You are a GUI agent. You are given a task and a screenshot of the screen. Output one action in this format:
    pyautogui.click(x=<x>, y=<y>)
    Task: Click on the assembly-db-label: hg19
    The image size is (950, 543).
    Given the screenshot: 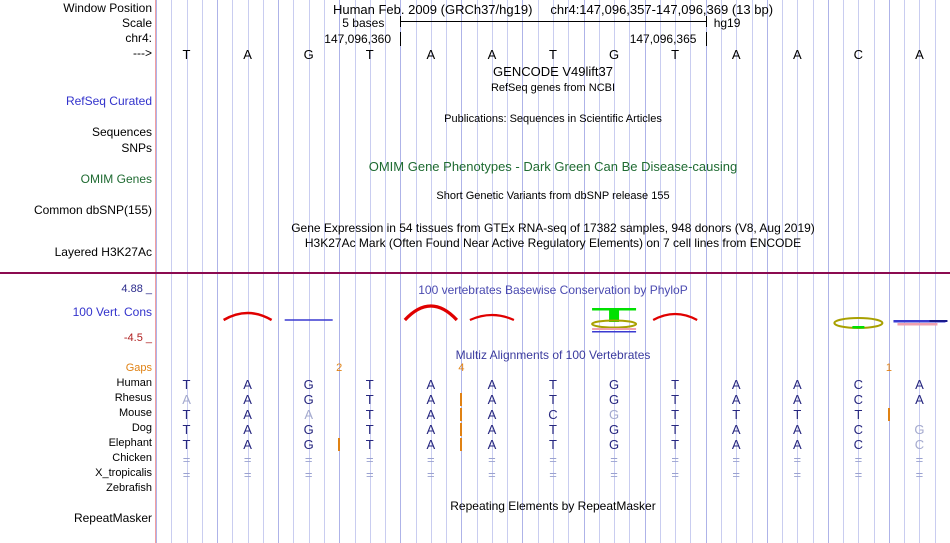 What is the action you would take?
    pyautogui.click(x=727, y=23)
    